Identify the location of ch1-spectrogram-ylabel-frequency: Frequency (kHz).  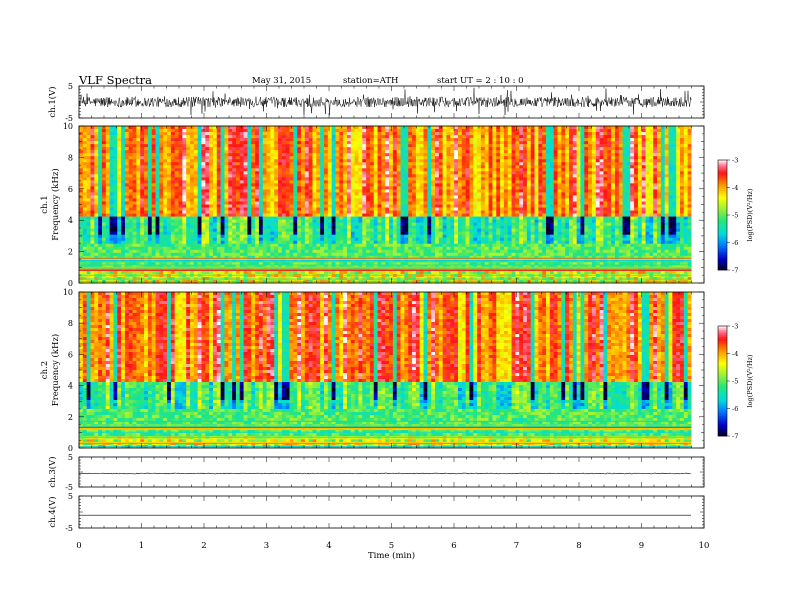
(55, 204).